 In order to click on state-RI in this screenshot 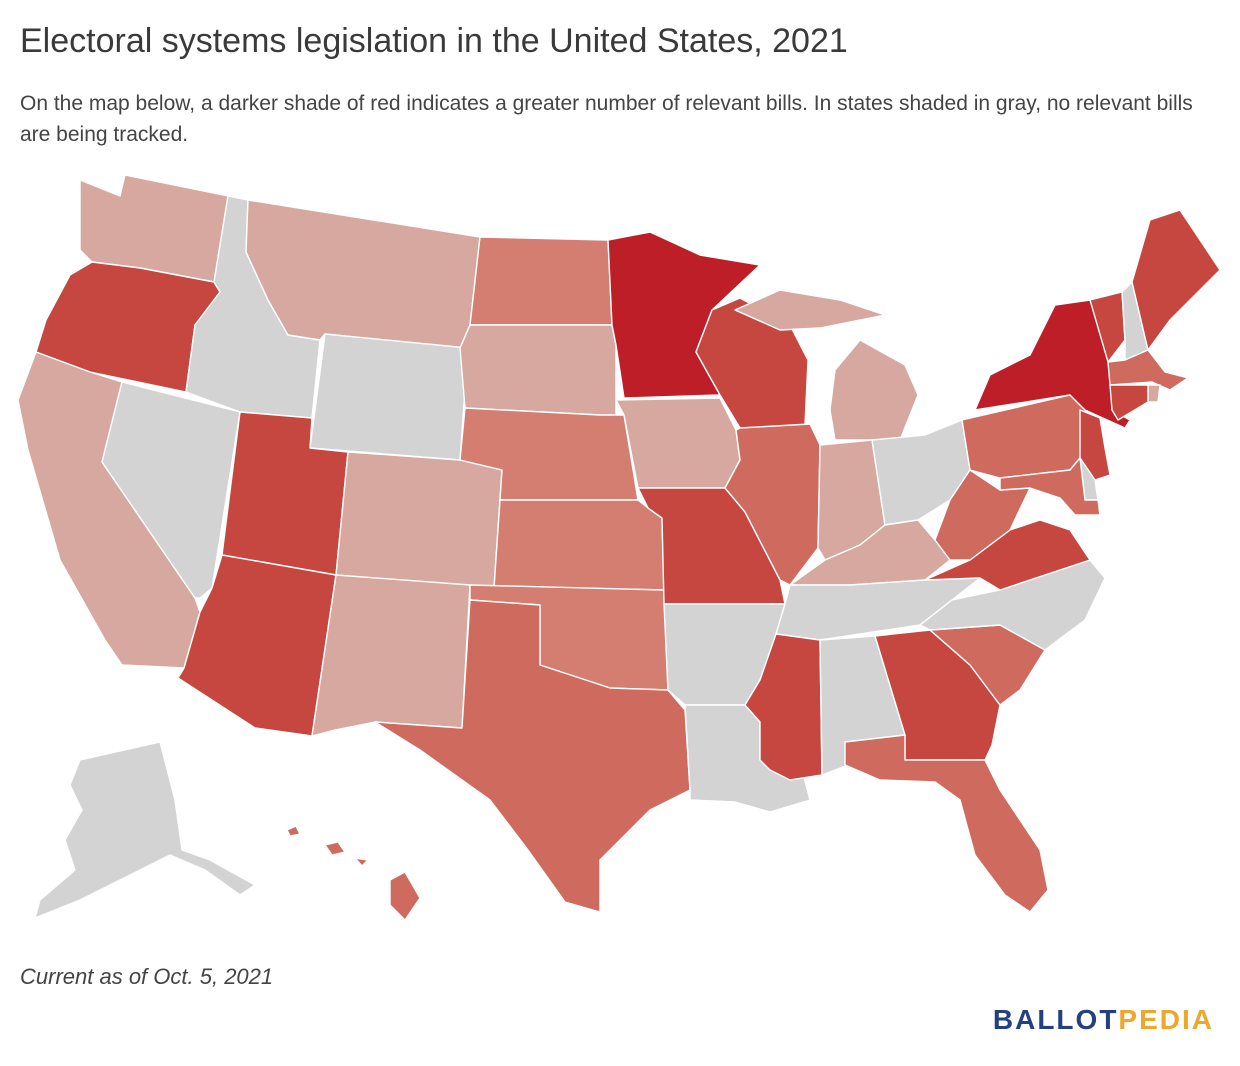, I will do `click(1154, 393)`.